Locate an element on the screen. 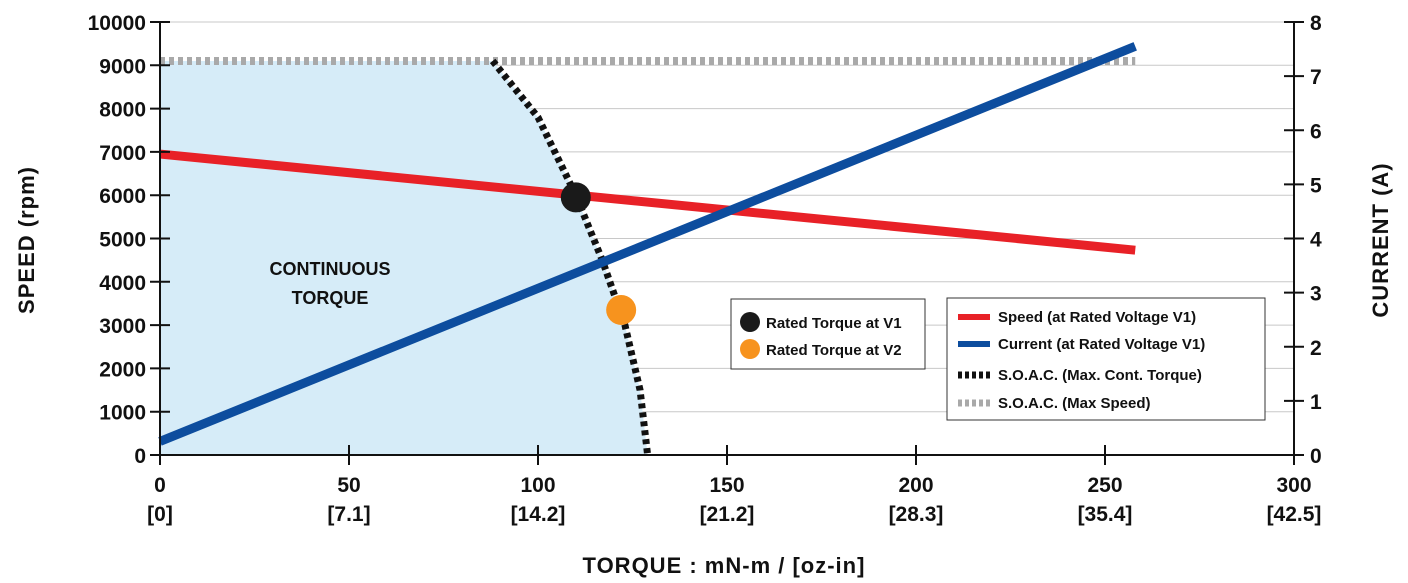  y-tick-label-10: 10000 is located at coordinates (117, 23).